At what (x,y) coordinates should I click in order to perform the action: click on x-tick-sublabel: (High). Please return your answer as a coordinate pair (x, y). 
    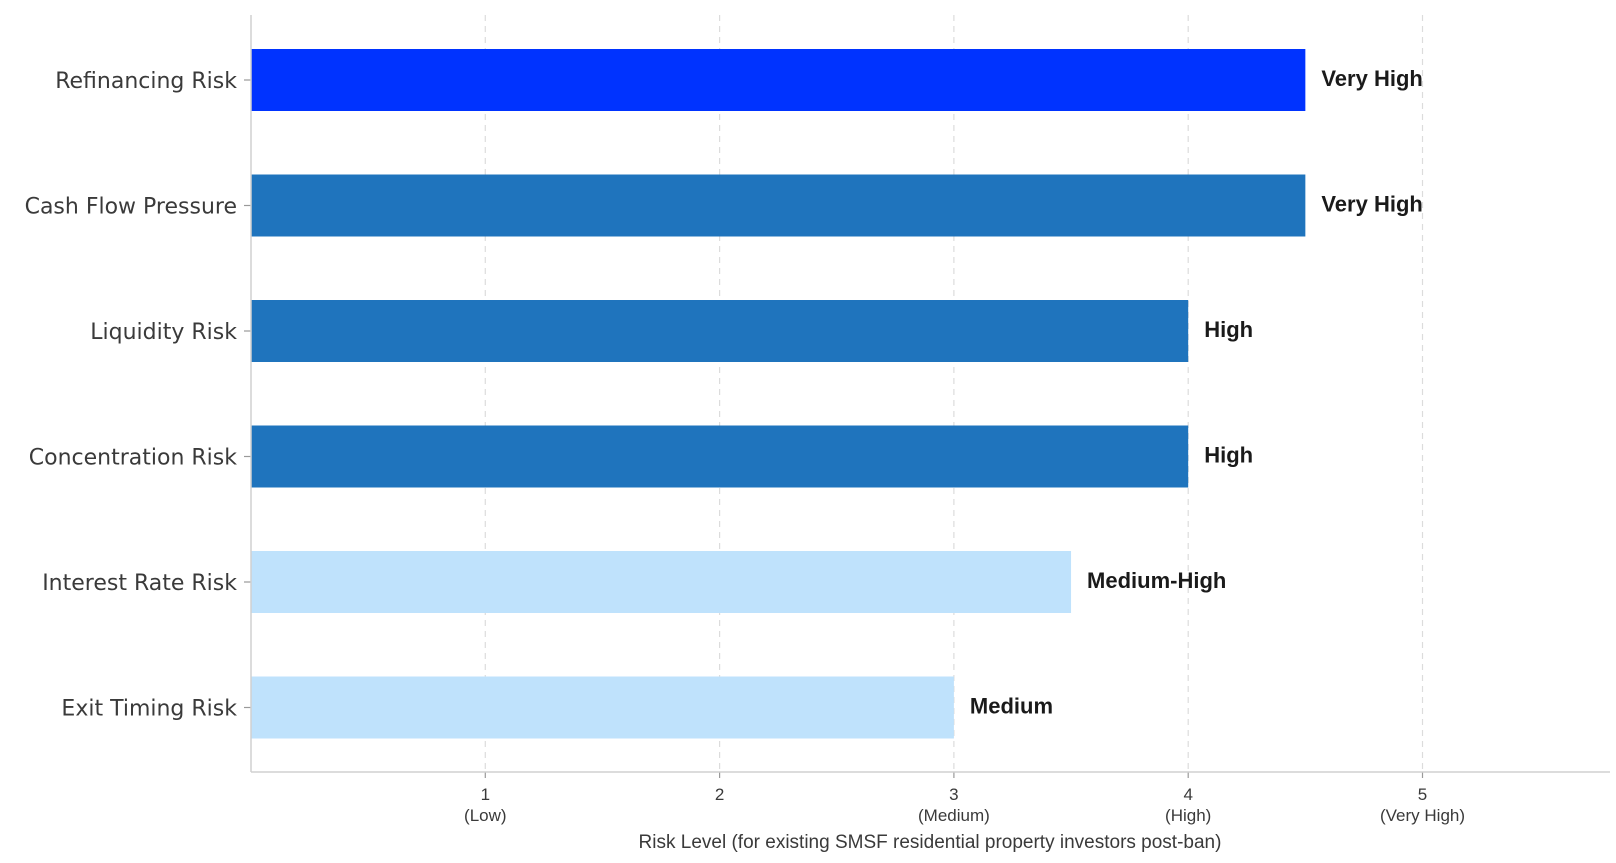
    Looking at the image, I should click on (1188, 815).